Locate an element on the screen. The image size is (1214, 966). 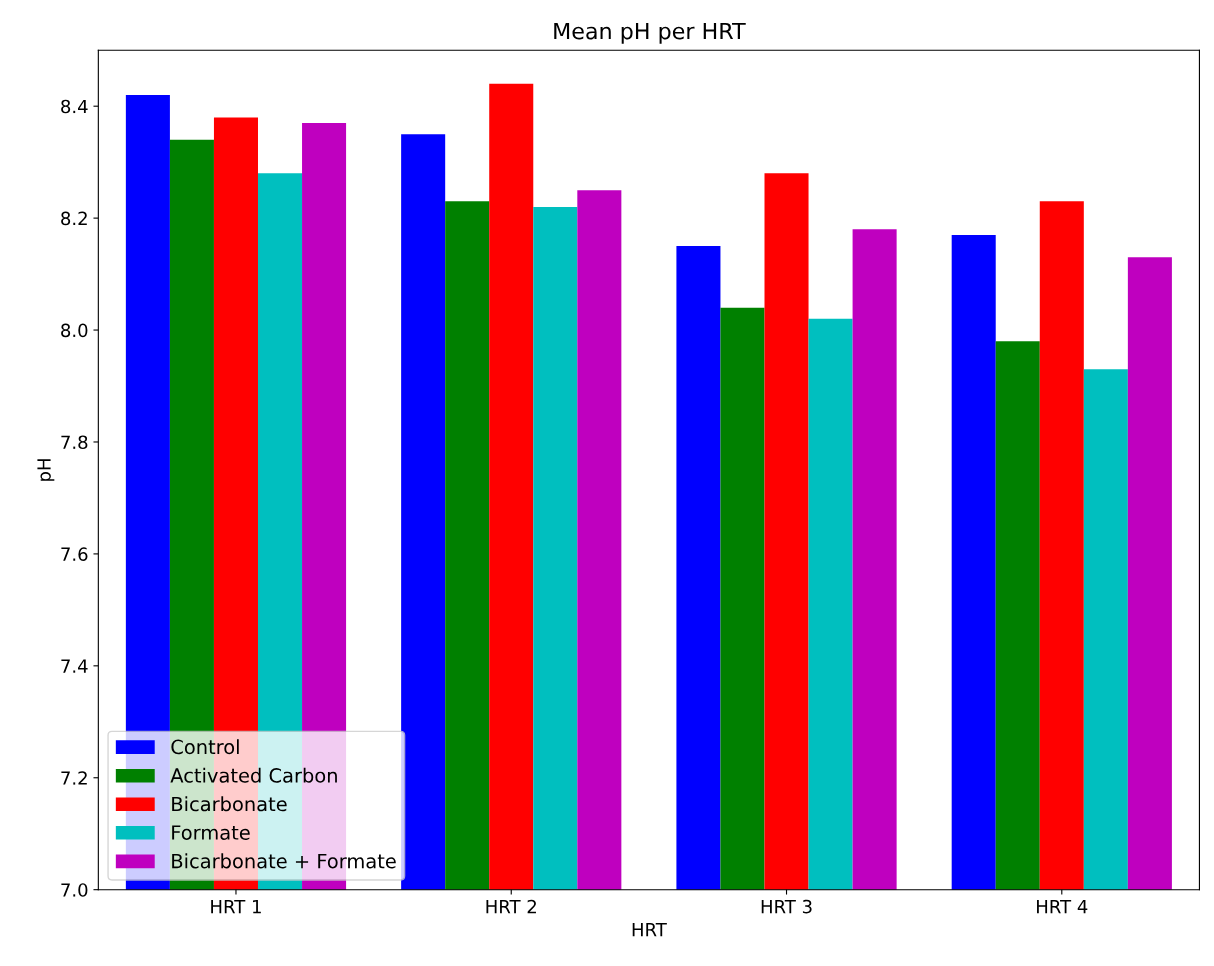
y-tick-label: 7.2 is located at coordinates (74, 778).